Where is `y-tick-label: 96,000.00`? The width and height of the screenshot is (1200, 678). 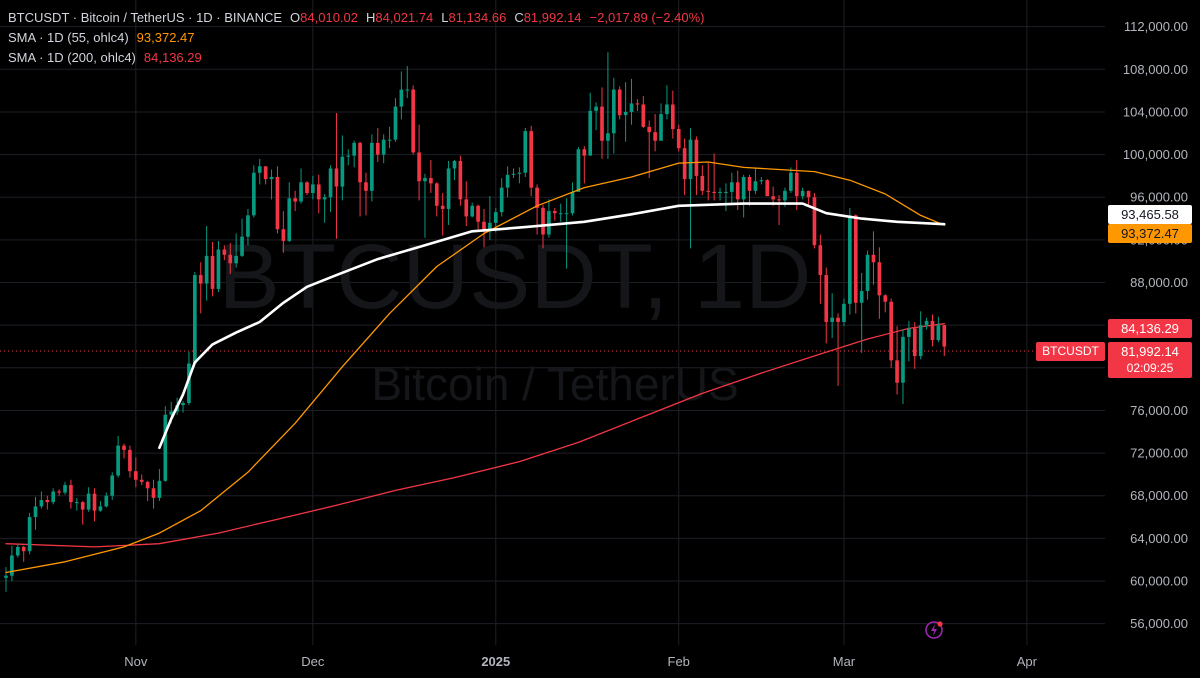 y-tick-label: 96,000.00 is located at coordinates (1159, 197).